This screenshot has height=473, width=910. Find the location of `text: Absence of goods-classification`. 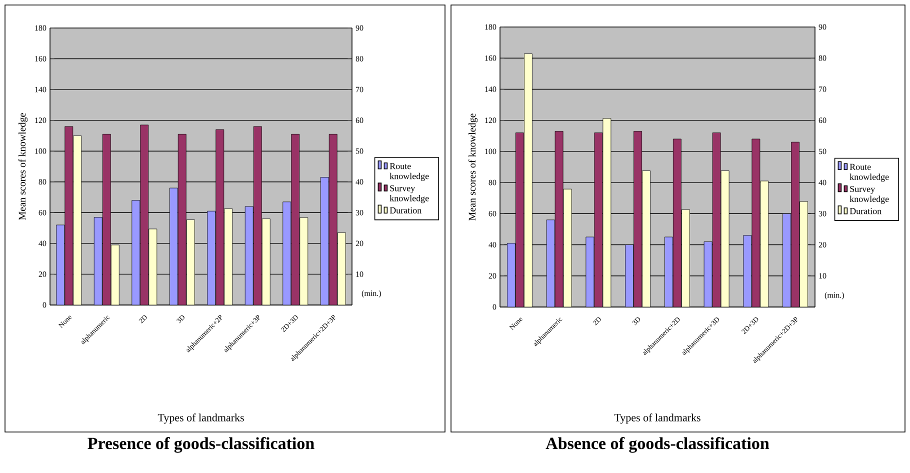

text: Absence of goods-classification is located at coordinates (658, 445).